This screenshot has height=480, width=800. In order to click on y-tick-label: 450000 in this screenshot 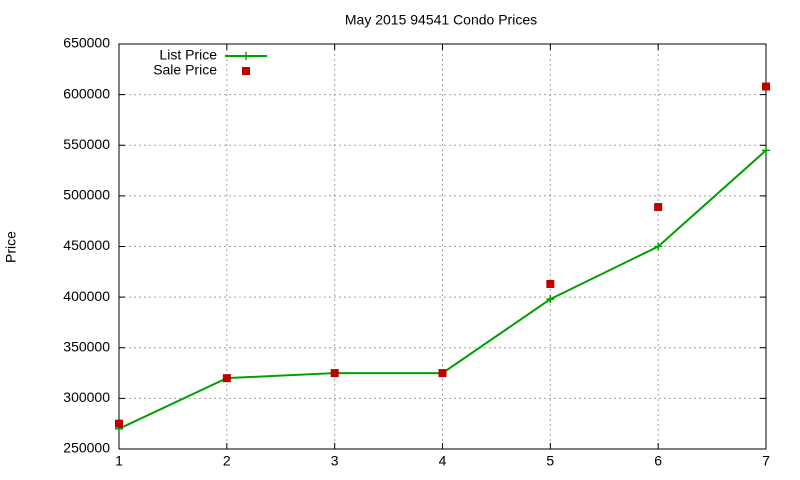, I will do `click(86, 245)`.